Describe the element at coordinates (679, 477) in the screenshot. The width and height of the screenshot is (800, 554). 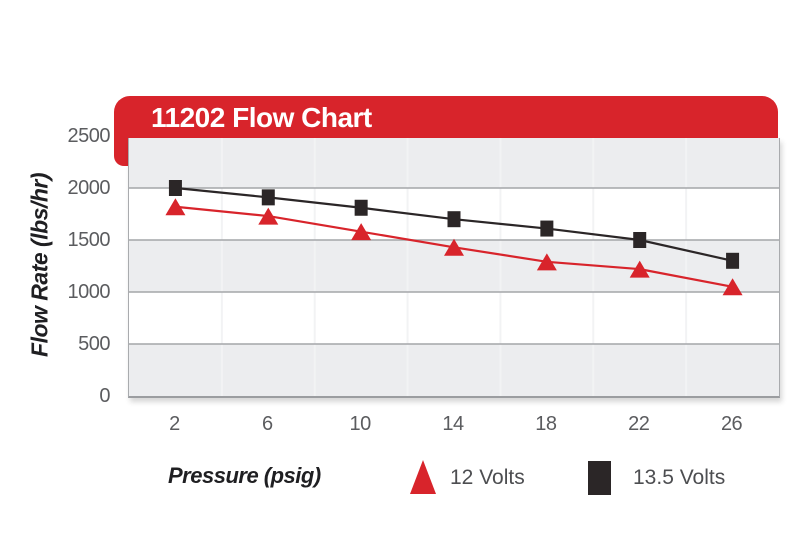
I see `legend-label-13-5-volts: 13.5 Volts` at that location.